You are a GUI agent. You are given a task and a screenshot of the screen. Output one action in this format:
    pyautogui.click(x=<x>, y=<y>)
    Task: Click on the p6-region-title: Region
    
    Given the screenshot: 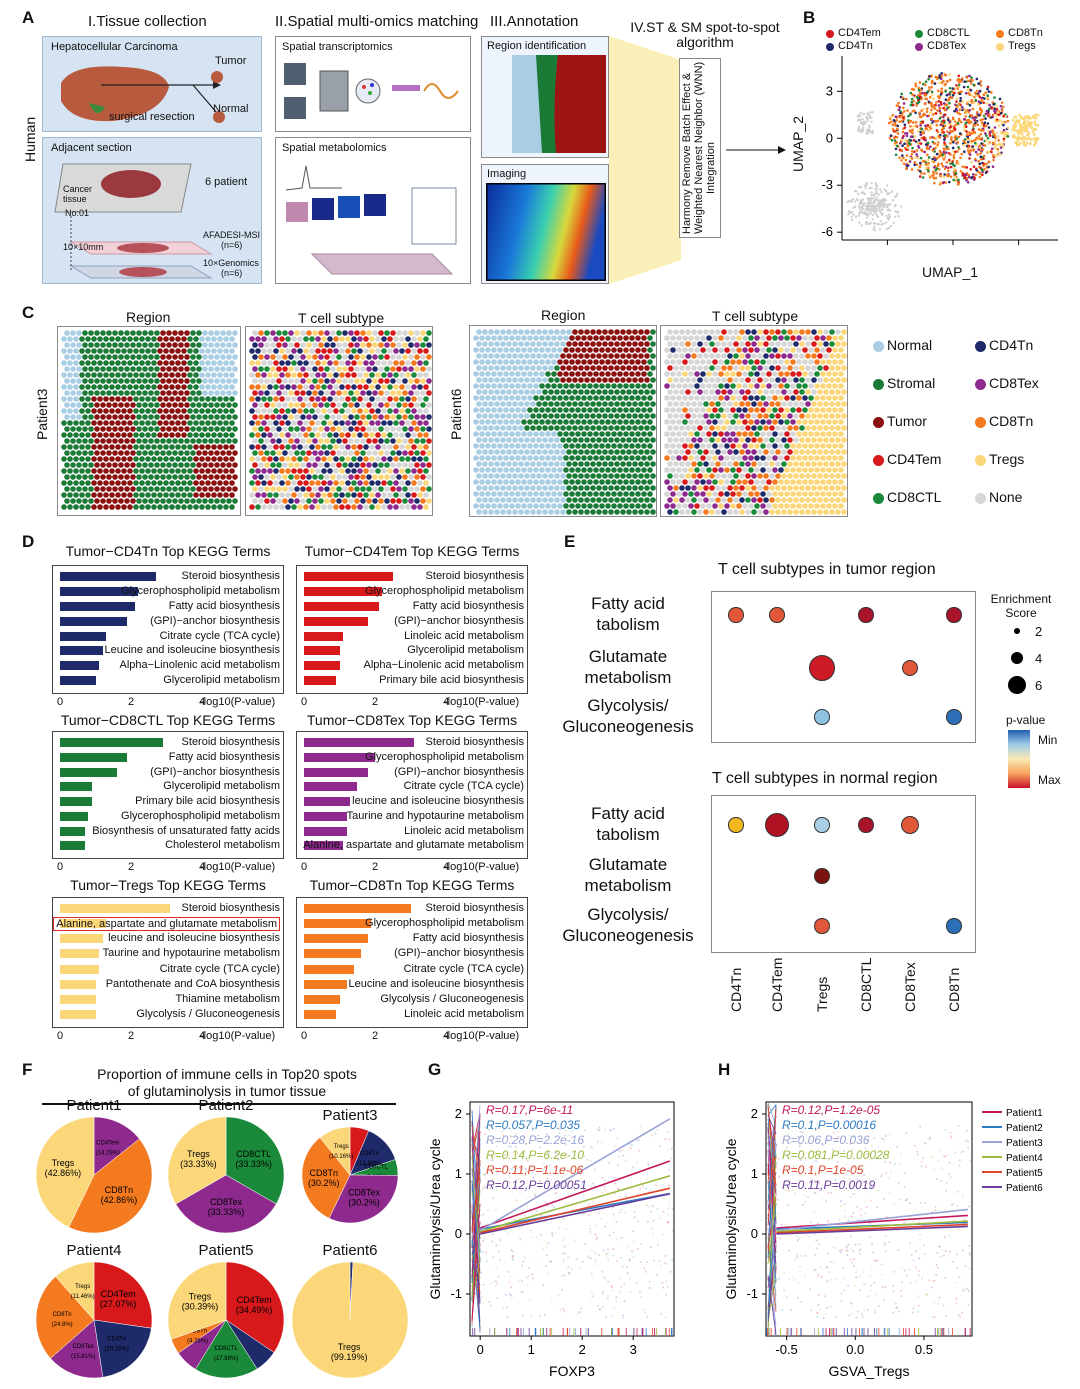 What is the action you would take?
    pyautogui.click(x=563, y=315)
    